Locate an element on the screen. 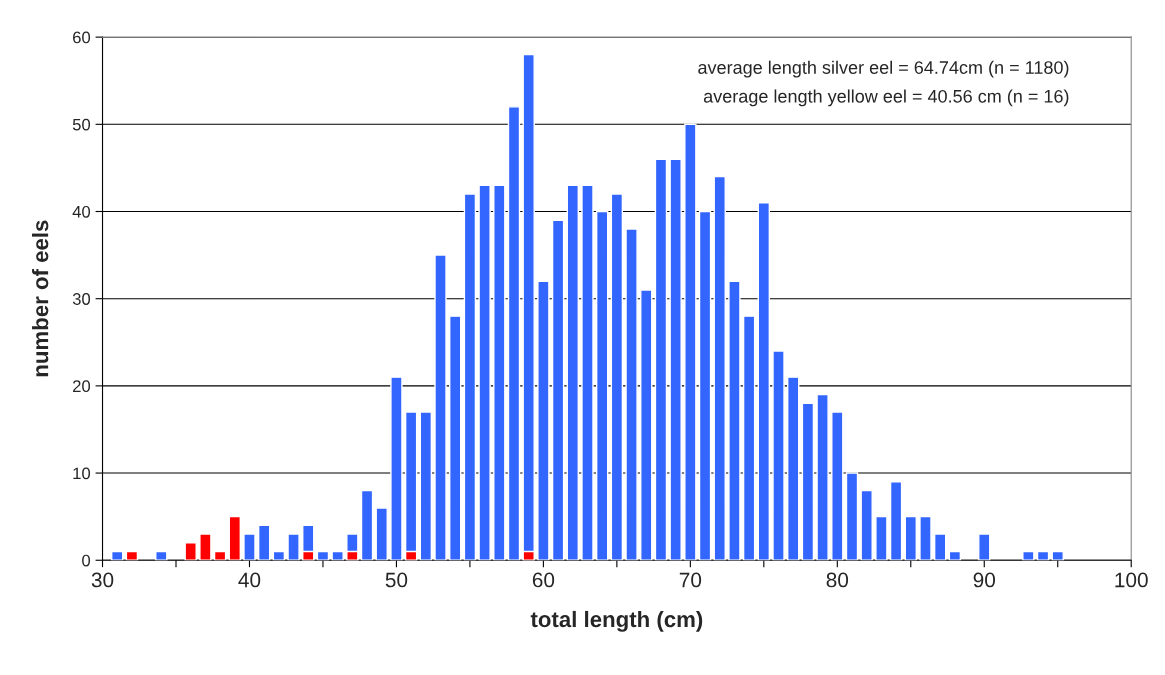 The width and height of the screenshot is (1165, 675). x-tick-label: 80 is located at coordinates (837, 580).